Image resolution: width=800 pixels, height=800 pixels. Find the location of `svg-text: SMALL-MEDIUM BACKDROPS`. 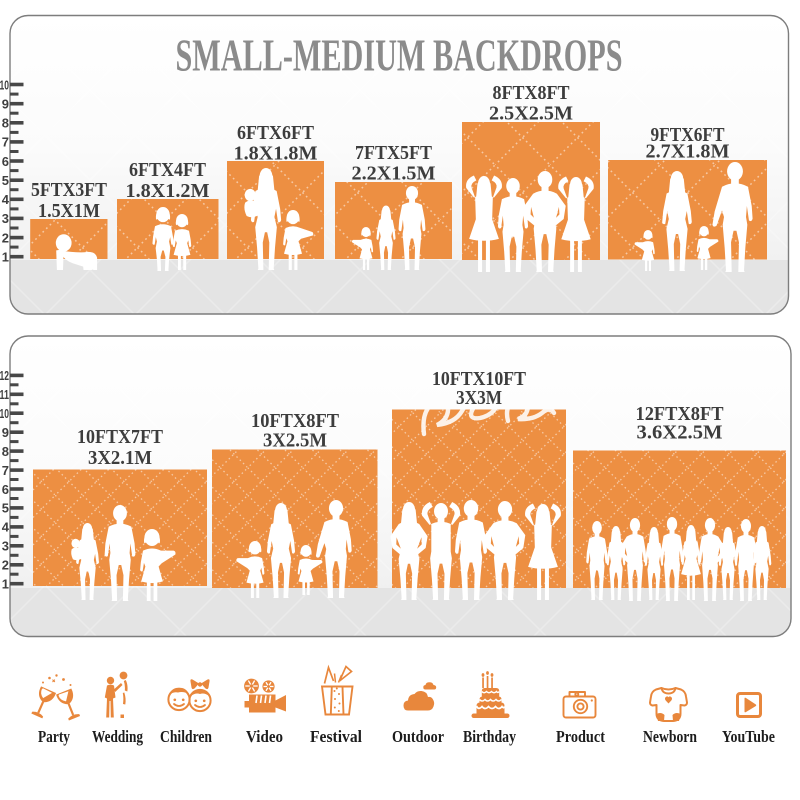

svg-text: SMALL-MEDIUM BACKDROPS is located at coordinates (399, 55).